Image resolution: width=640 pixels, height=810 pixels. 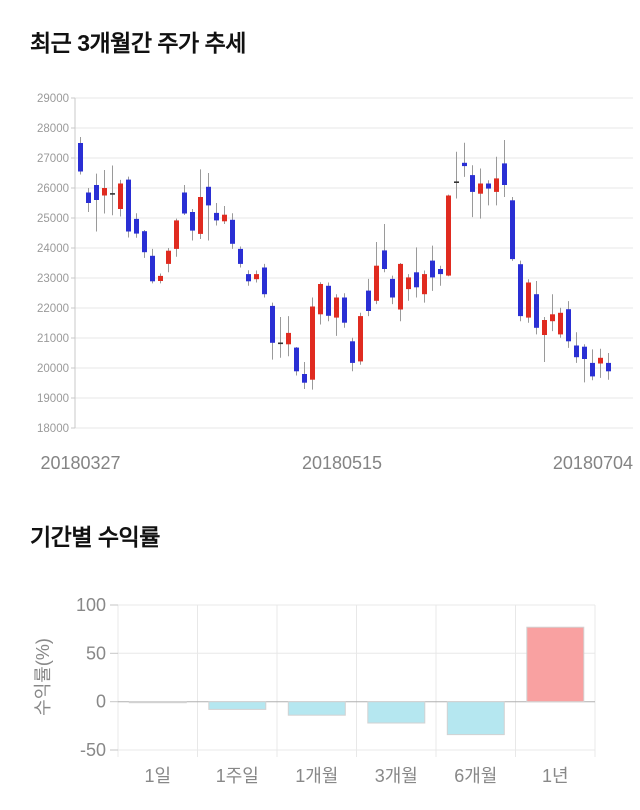 What do you see at coordinates (80, 463) in the screenshot?
I see `x-tick-label: 20180327` at bounding box center [80, 463].